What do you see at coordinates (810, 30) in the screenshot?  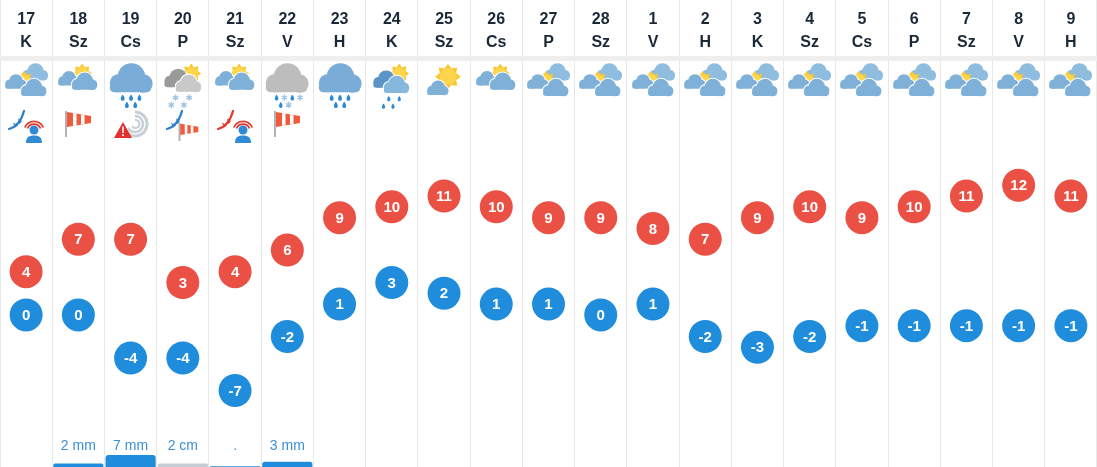 I see `x-tick-label: 4 Sz` at bounding box center [810, 30].